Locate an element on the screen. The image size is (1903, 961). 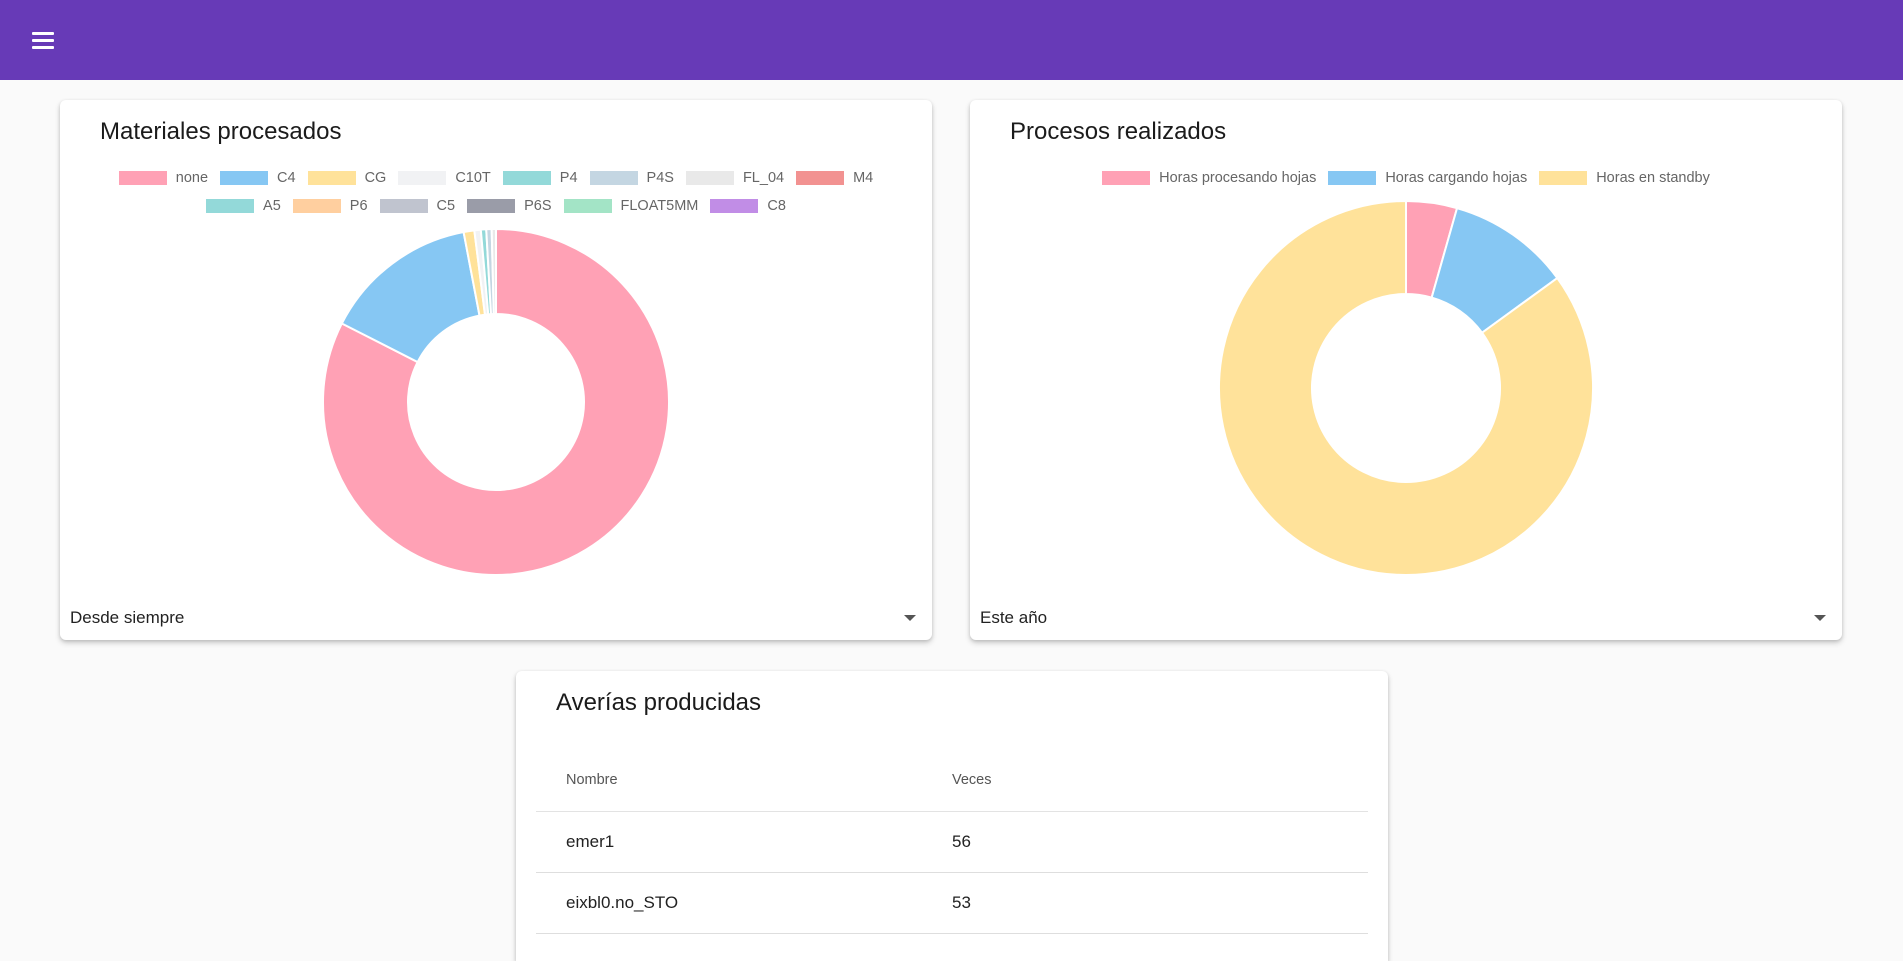
legend-item-c10t: C10T is located at coordinates (444, 178).